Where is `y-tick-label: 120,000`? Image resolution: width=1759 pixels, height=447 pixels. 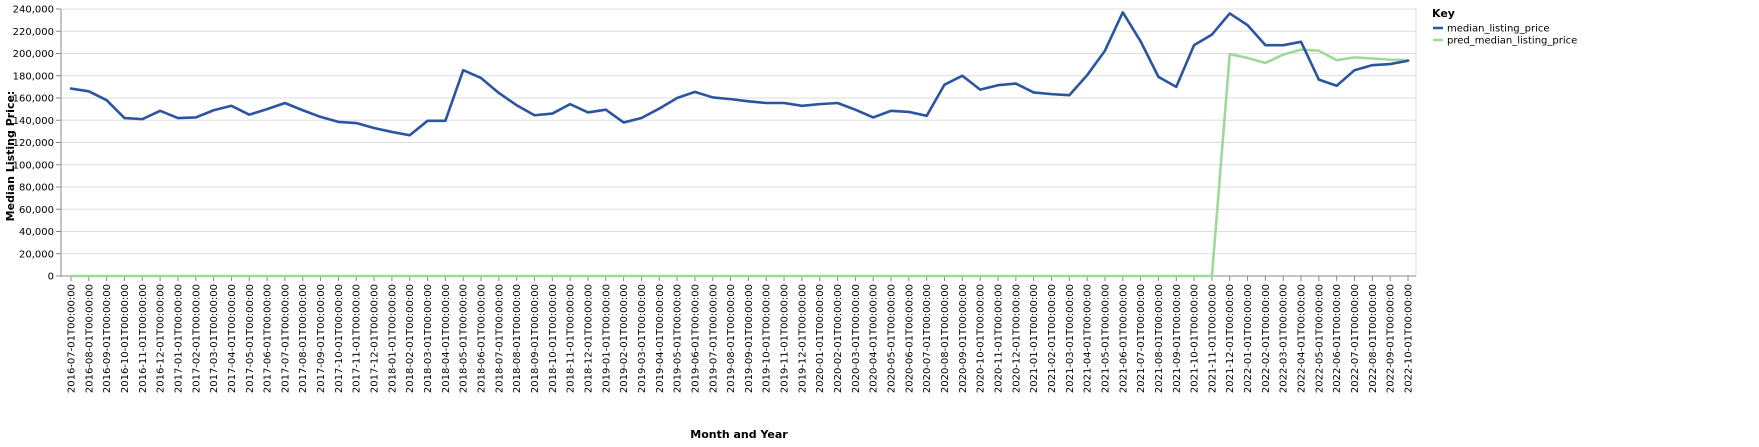 y-tick-label: 120,000 is located at coordinates (33, 143).